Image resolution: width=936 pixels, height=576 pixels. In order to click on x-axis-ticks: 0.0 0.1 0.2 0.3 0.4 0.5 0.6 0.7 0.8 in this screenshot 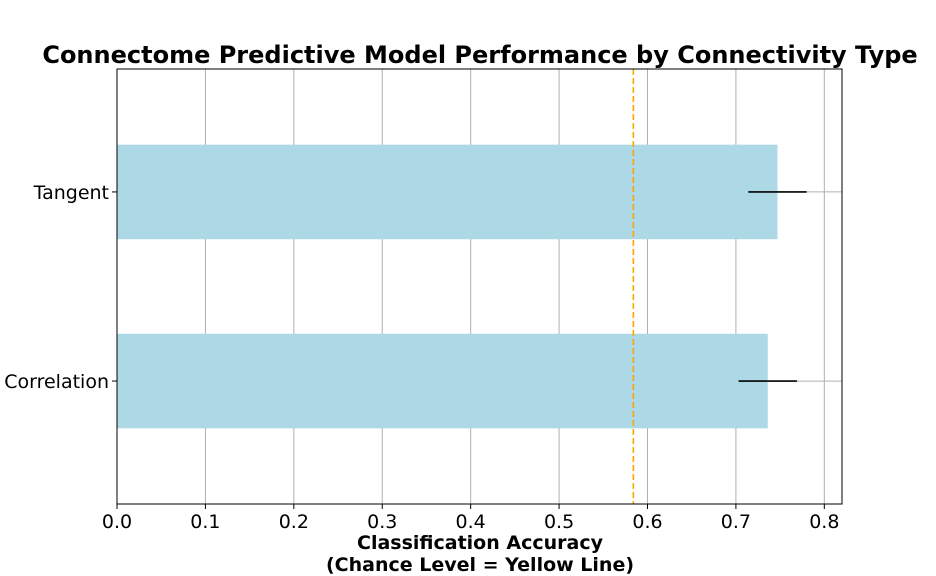, I will do `click(470, 518)`.